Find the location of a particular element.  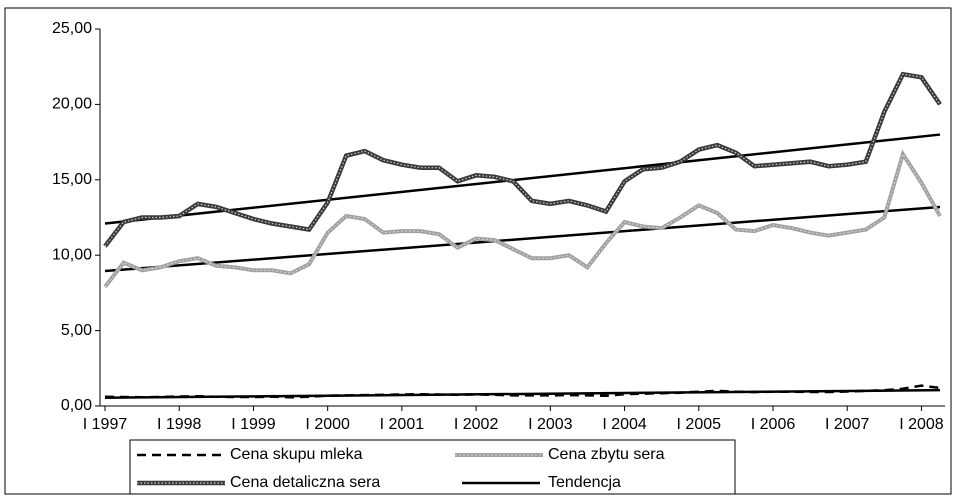

x-tick-label: I 2000 is located at coordinates (327, 424).